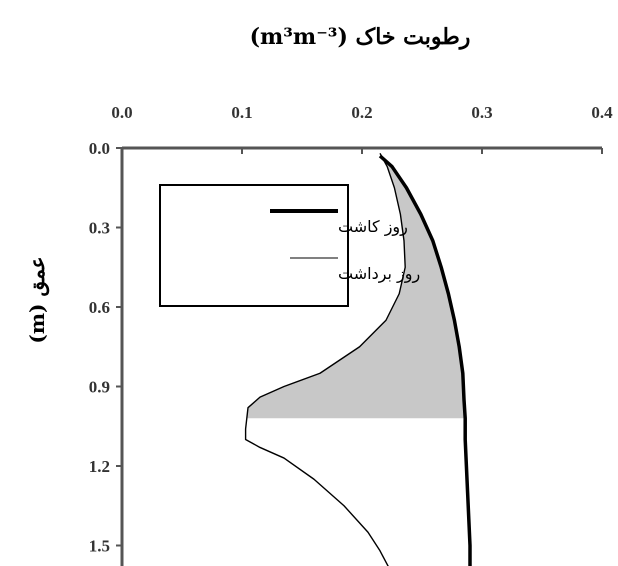 The height and width of the screenshot is (566, 618). What do you see at coordinates (99, 228) in the screenshot?
I see `y-tick-label: 0.3` at bounding box center [99, 228].